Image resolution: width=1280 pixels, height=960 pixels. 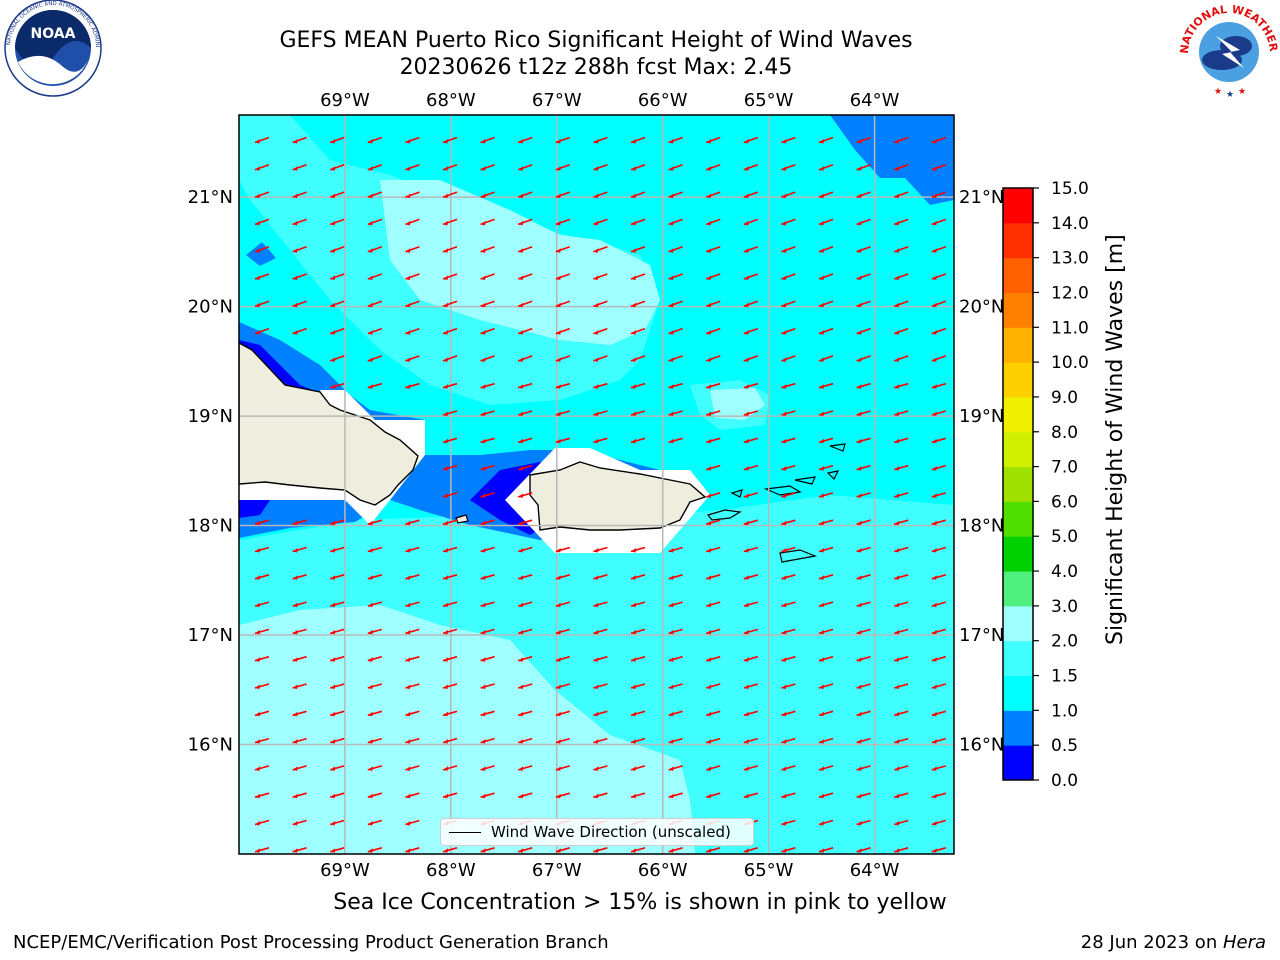 I want to click on lon-tick-bottom: 65°W, so click(x=769, y=870).